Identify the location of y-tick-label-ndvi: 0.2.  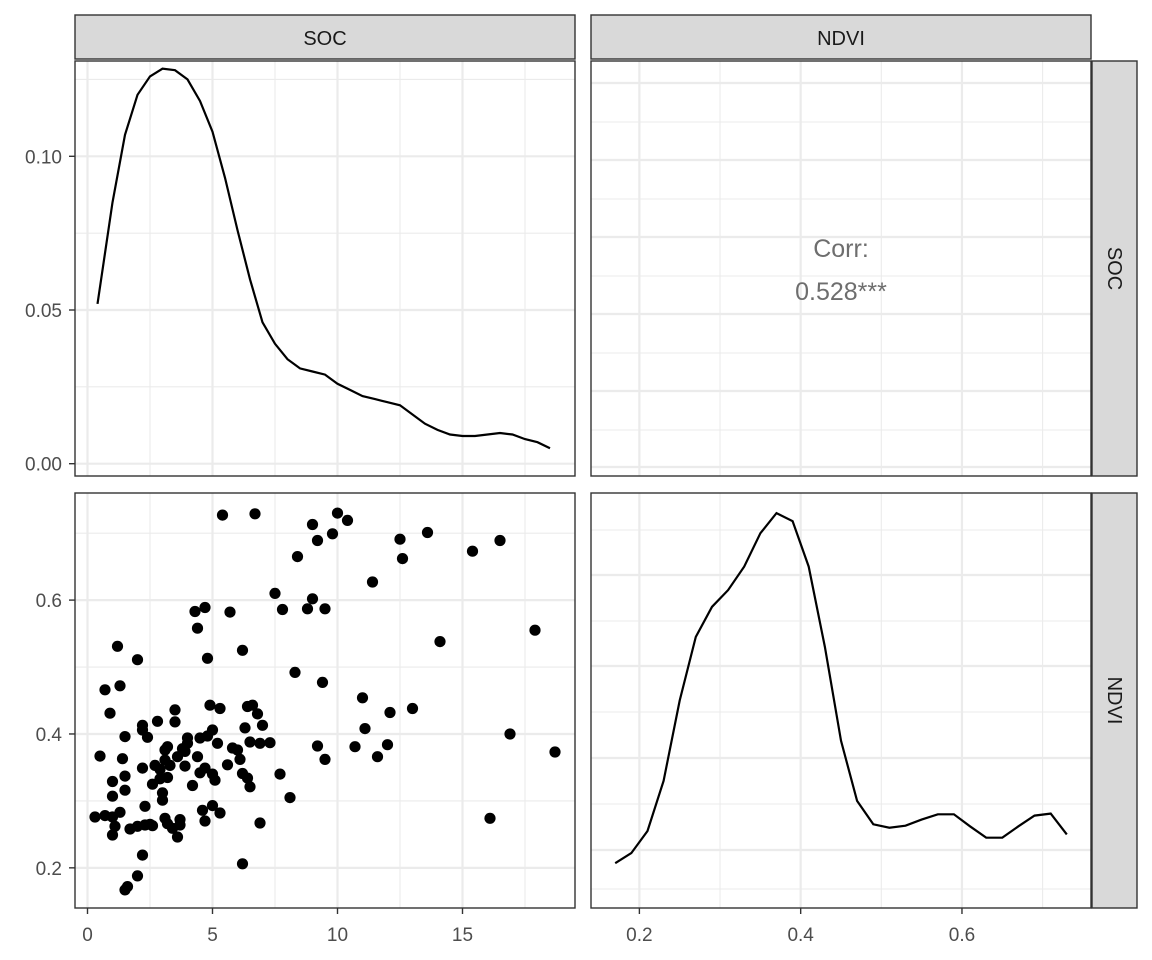
(49, 869).